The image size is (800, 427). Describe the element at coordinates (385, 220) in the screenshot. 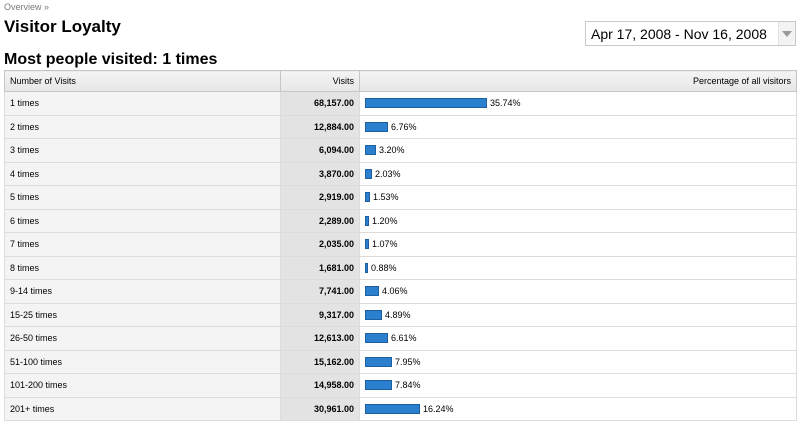

I see `percentage-text: 1.20%` at that location.